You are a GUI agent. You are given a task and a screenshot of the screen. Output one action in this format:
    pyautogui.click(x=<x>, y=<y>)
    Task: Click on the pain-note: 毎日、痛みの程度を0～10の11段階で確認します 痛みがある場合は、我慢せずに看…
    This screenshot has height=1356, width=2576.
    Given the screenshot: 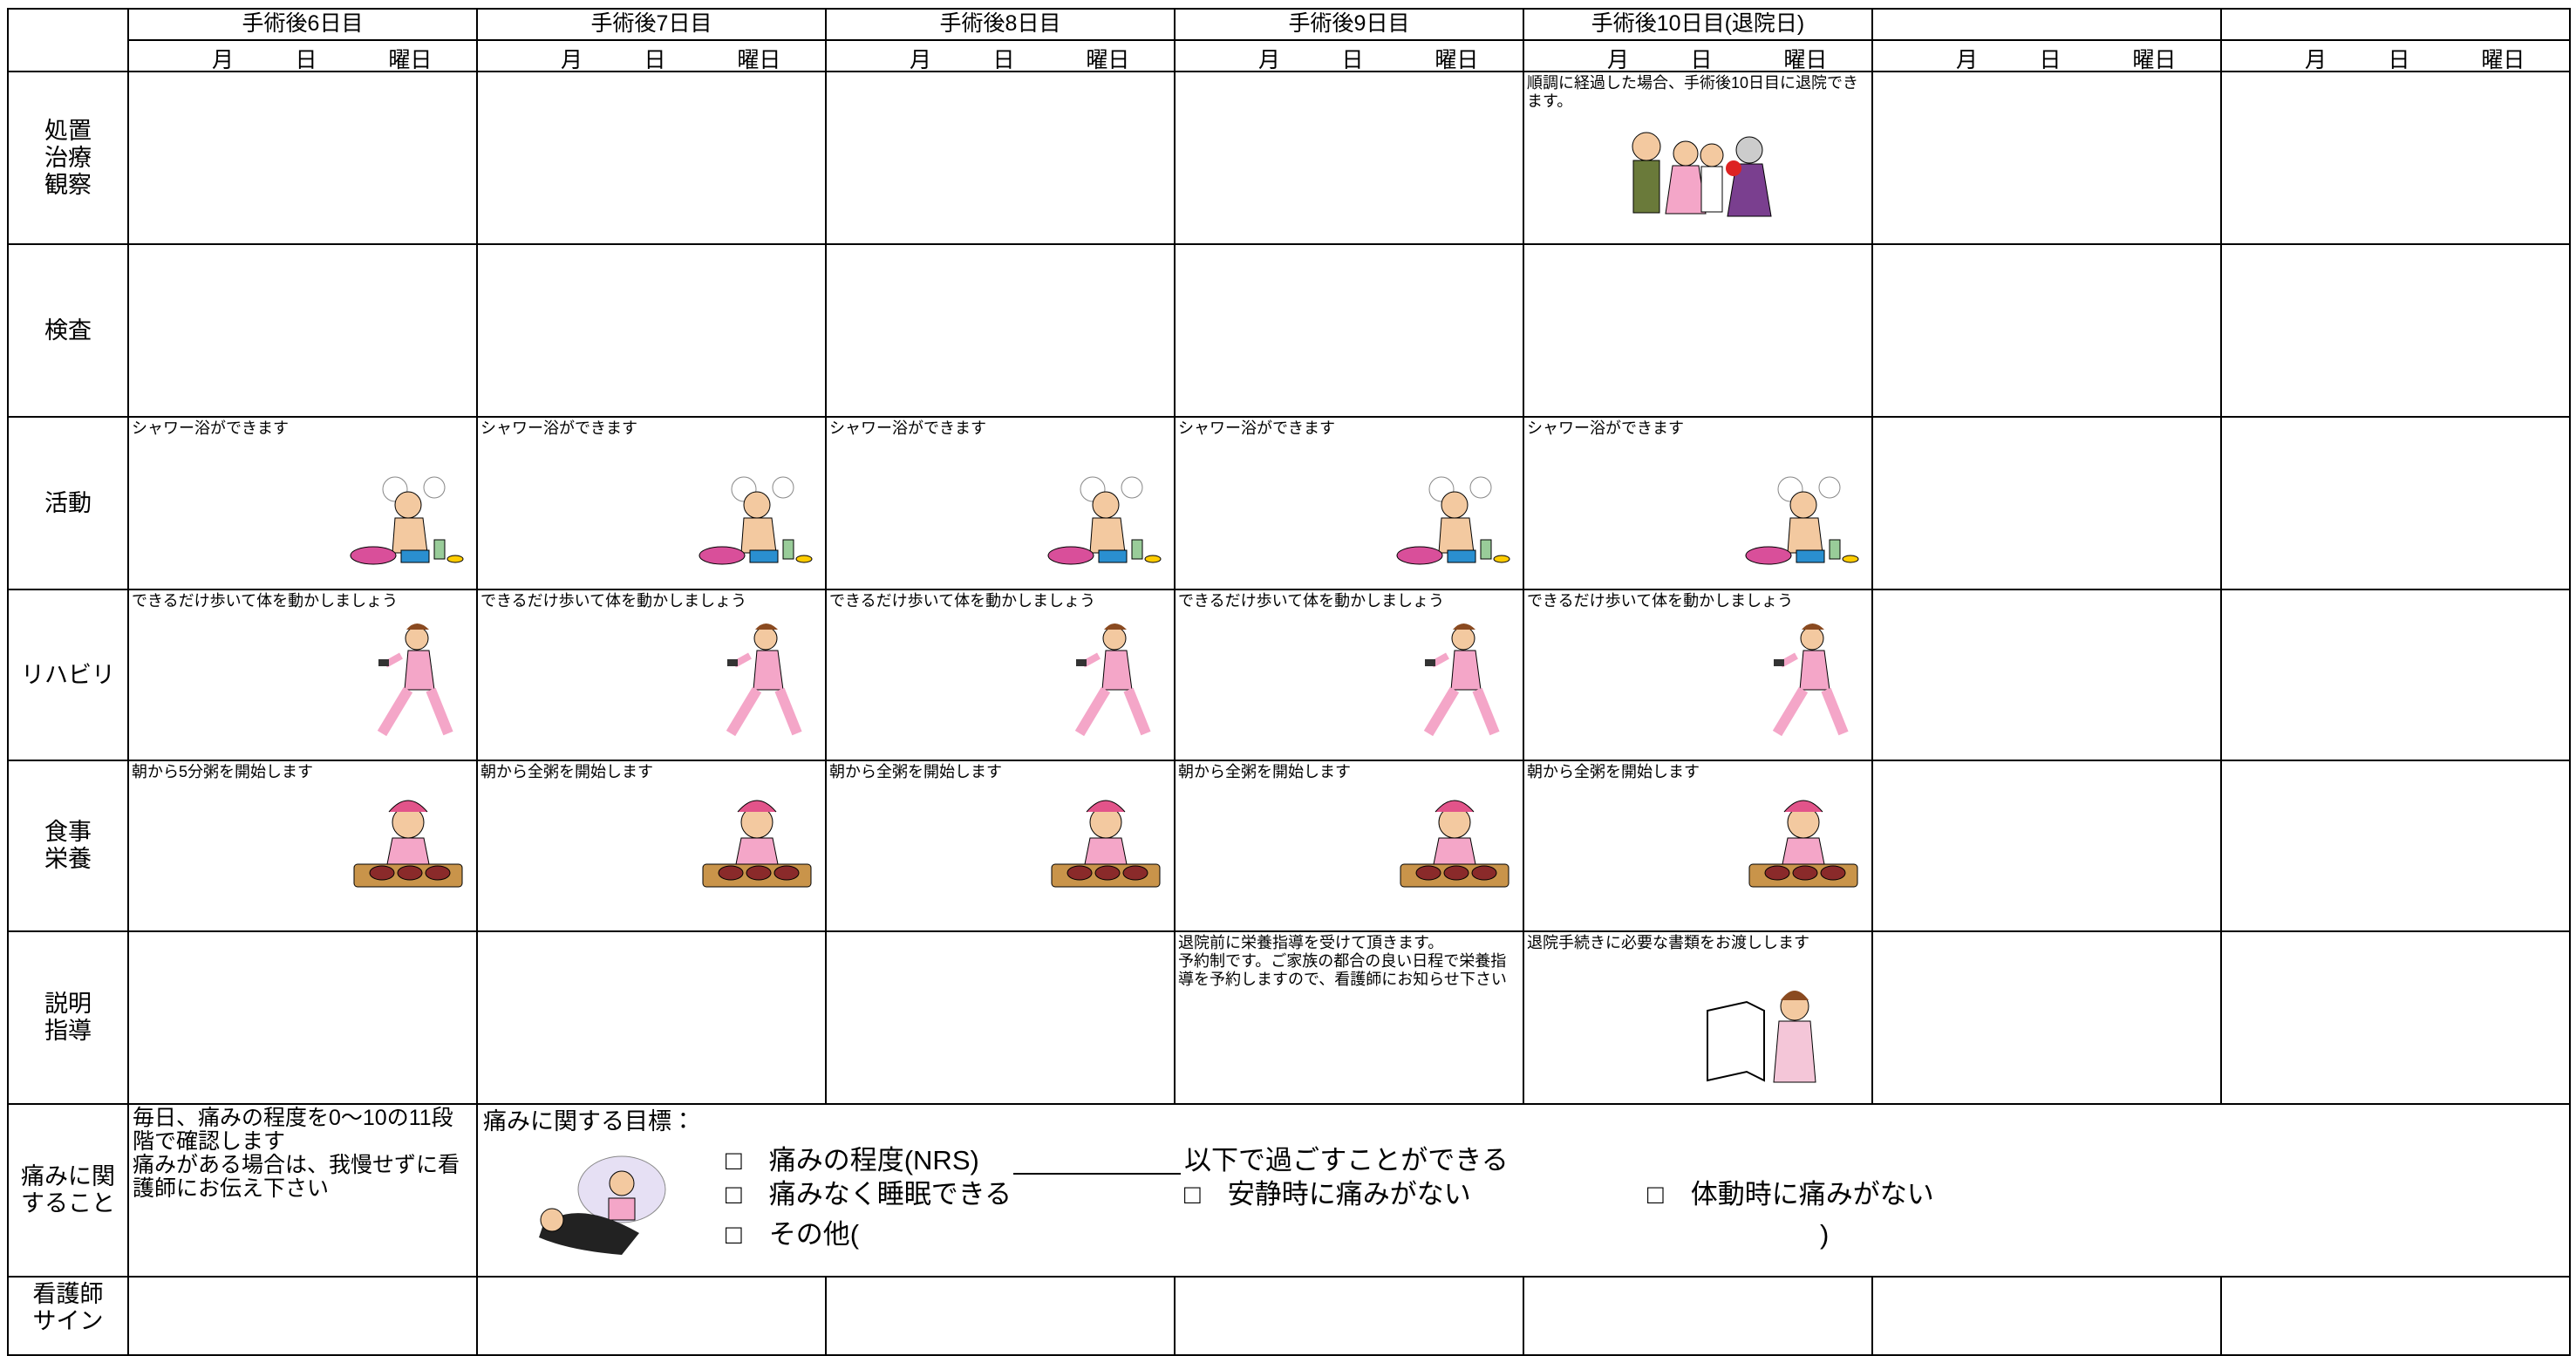 What is the action you would take?
    pyautogui.click(x=296, y=1153)
    